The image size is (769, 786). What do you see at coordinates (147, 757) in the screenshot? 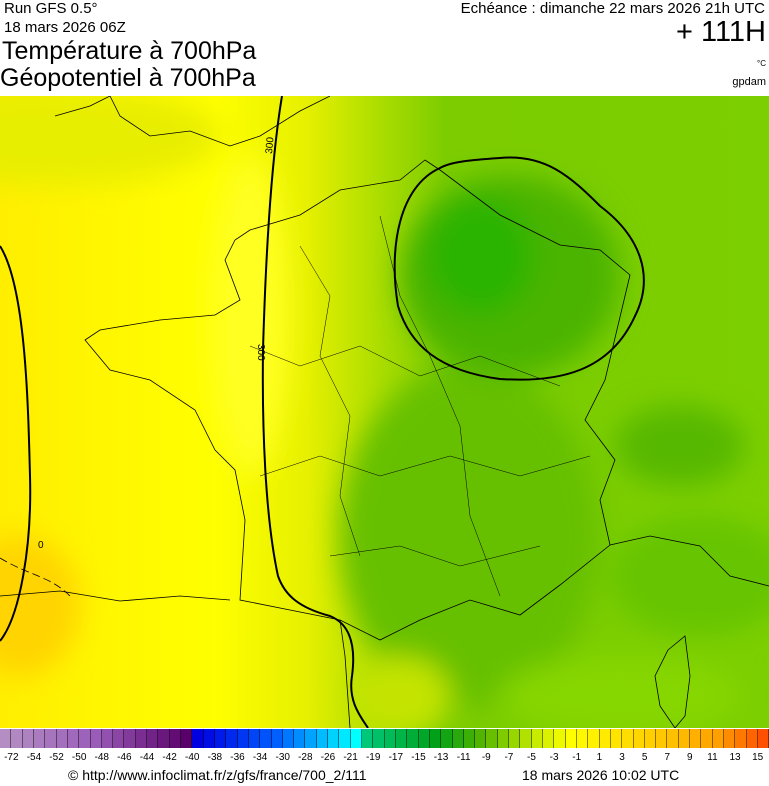
I see `color-scale-label: -44` at bounding box center [147, 757].